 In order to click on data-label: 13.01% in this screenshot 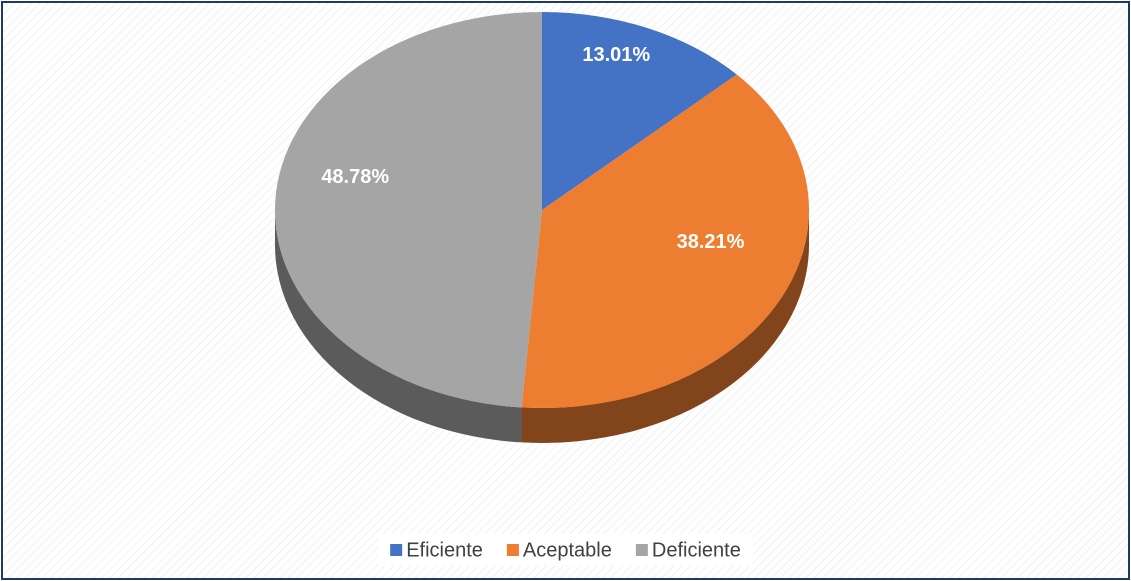, I will do `click(616, 55)`.